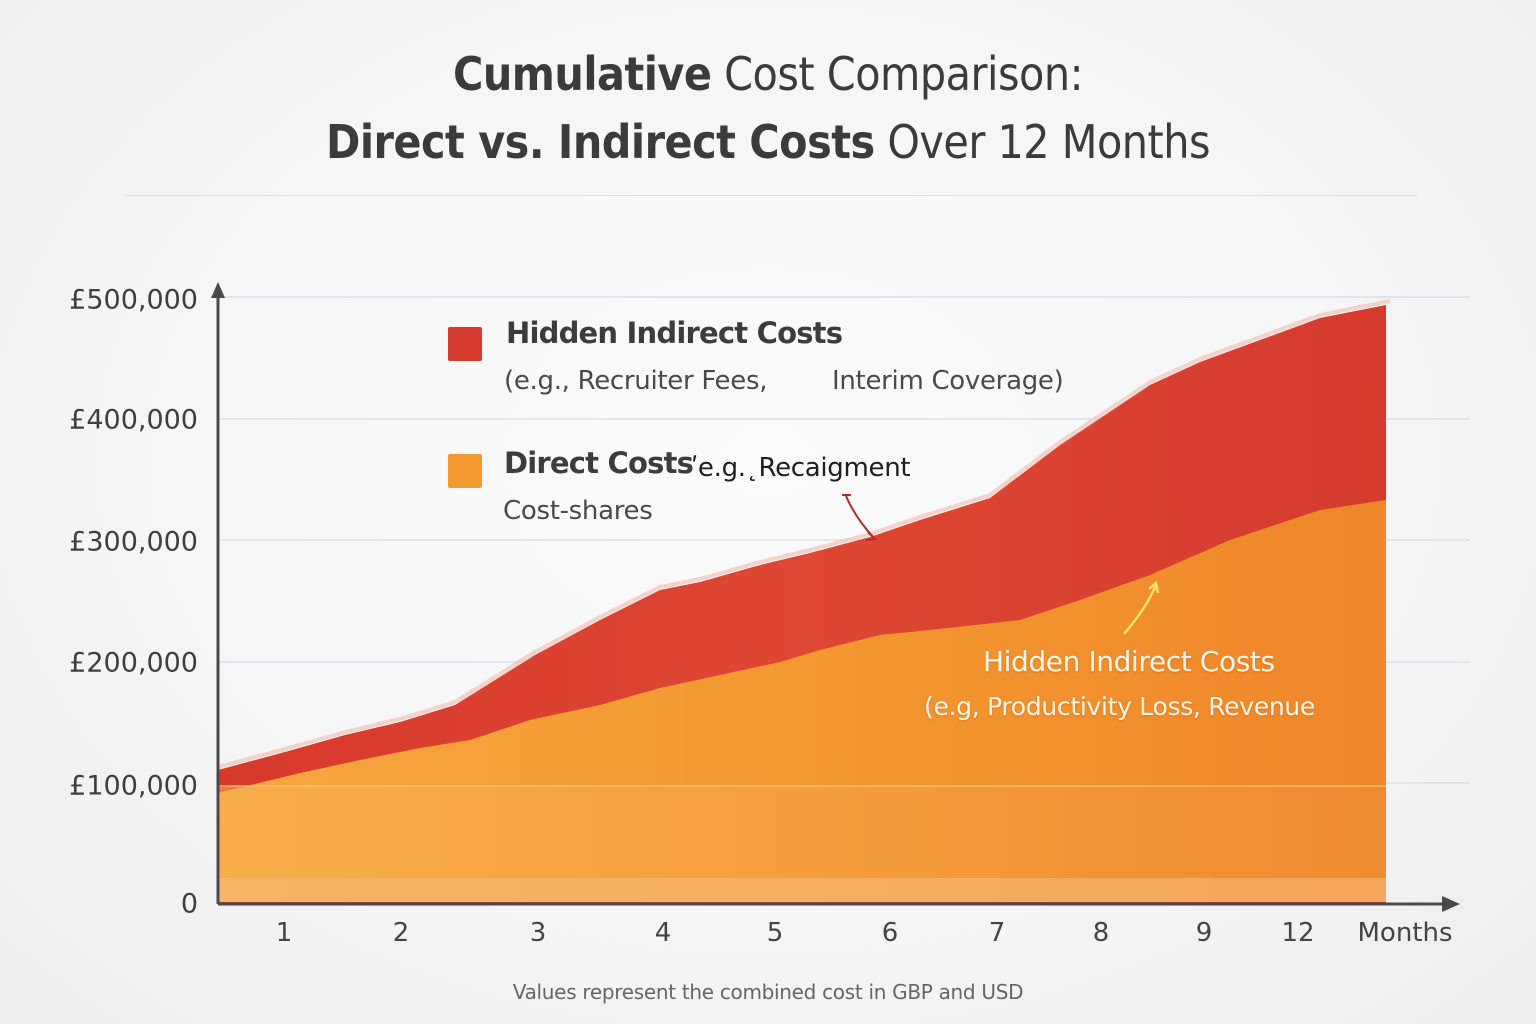  What do you see at coordinates (1204, 933) in the screenshot?
I see `x-tick-label: 9` at bounding box center [1204, 933].